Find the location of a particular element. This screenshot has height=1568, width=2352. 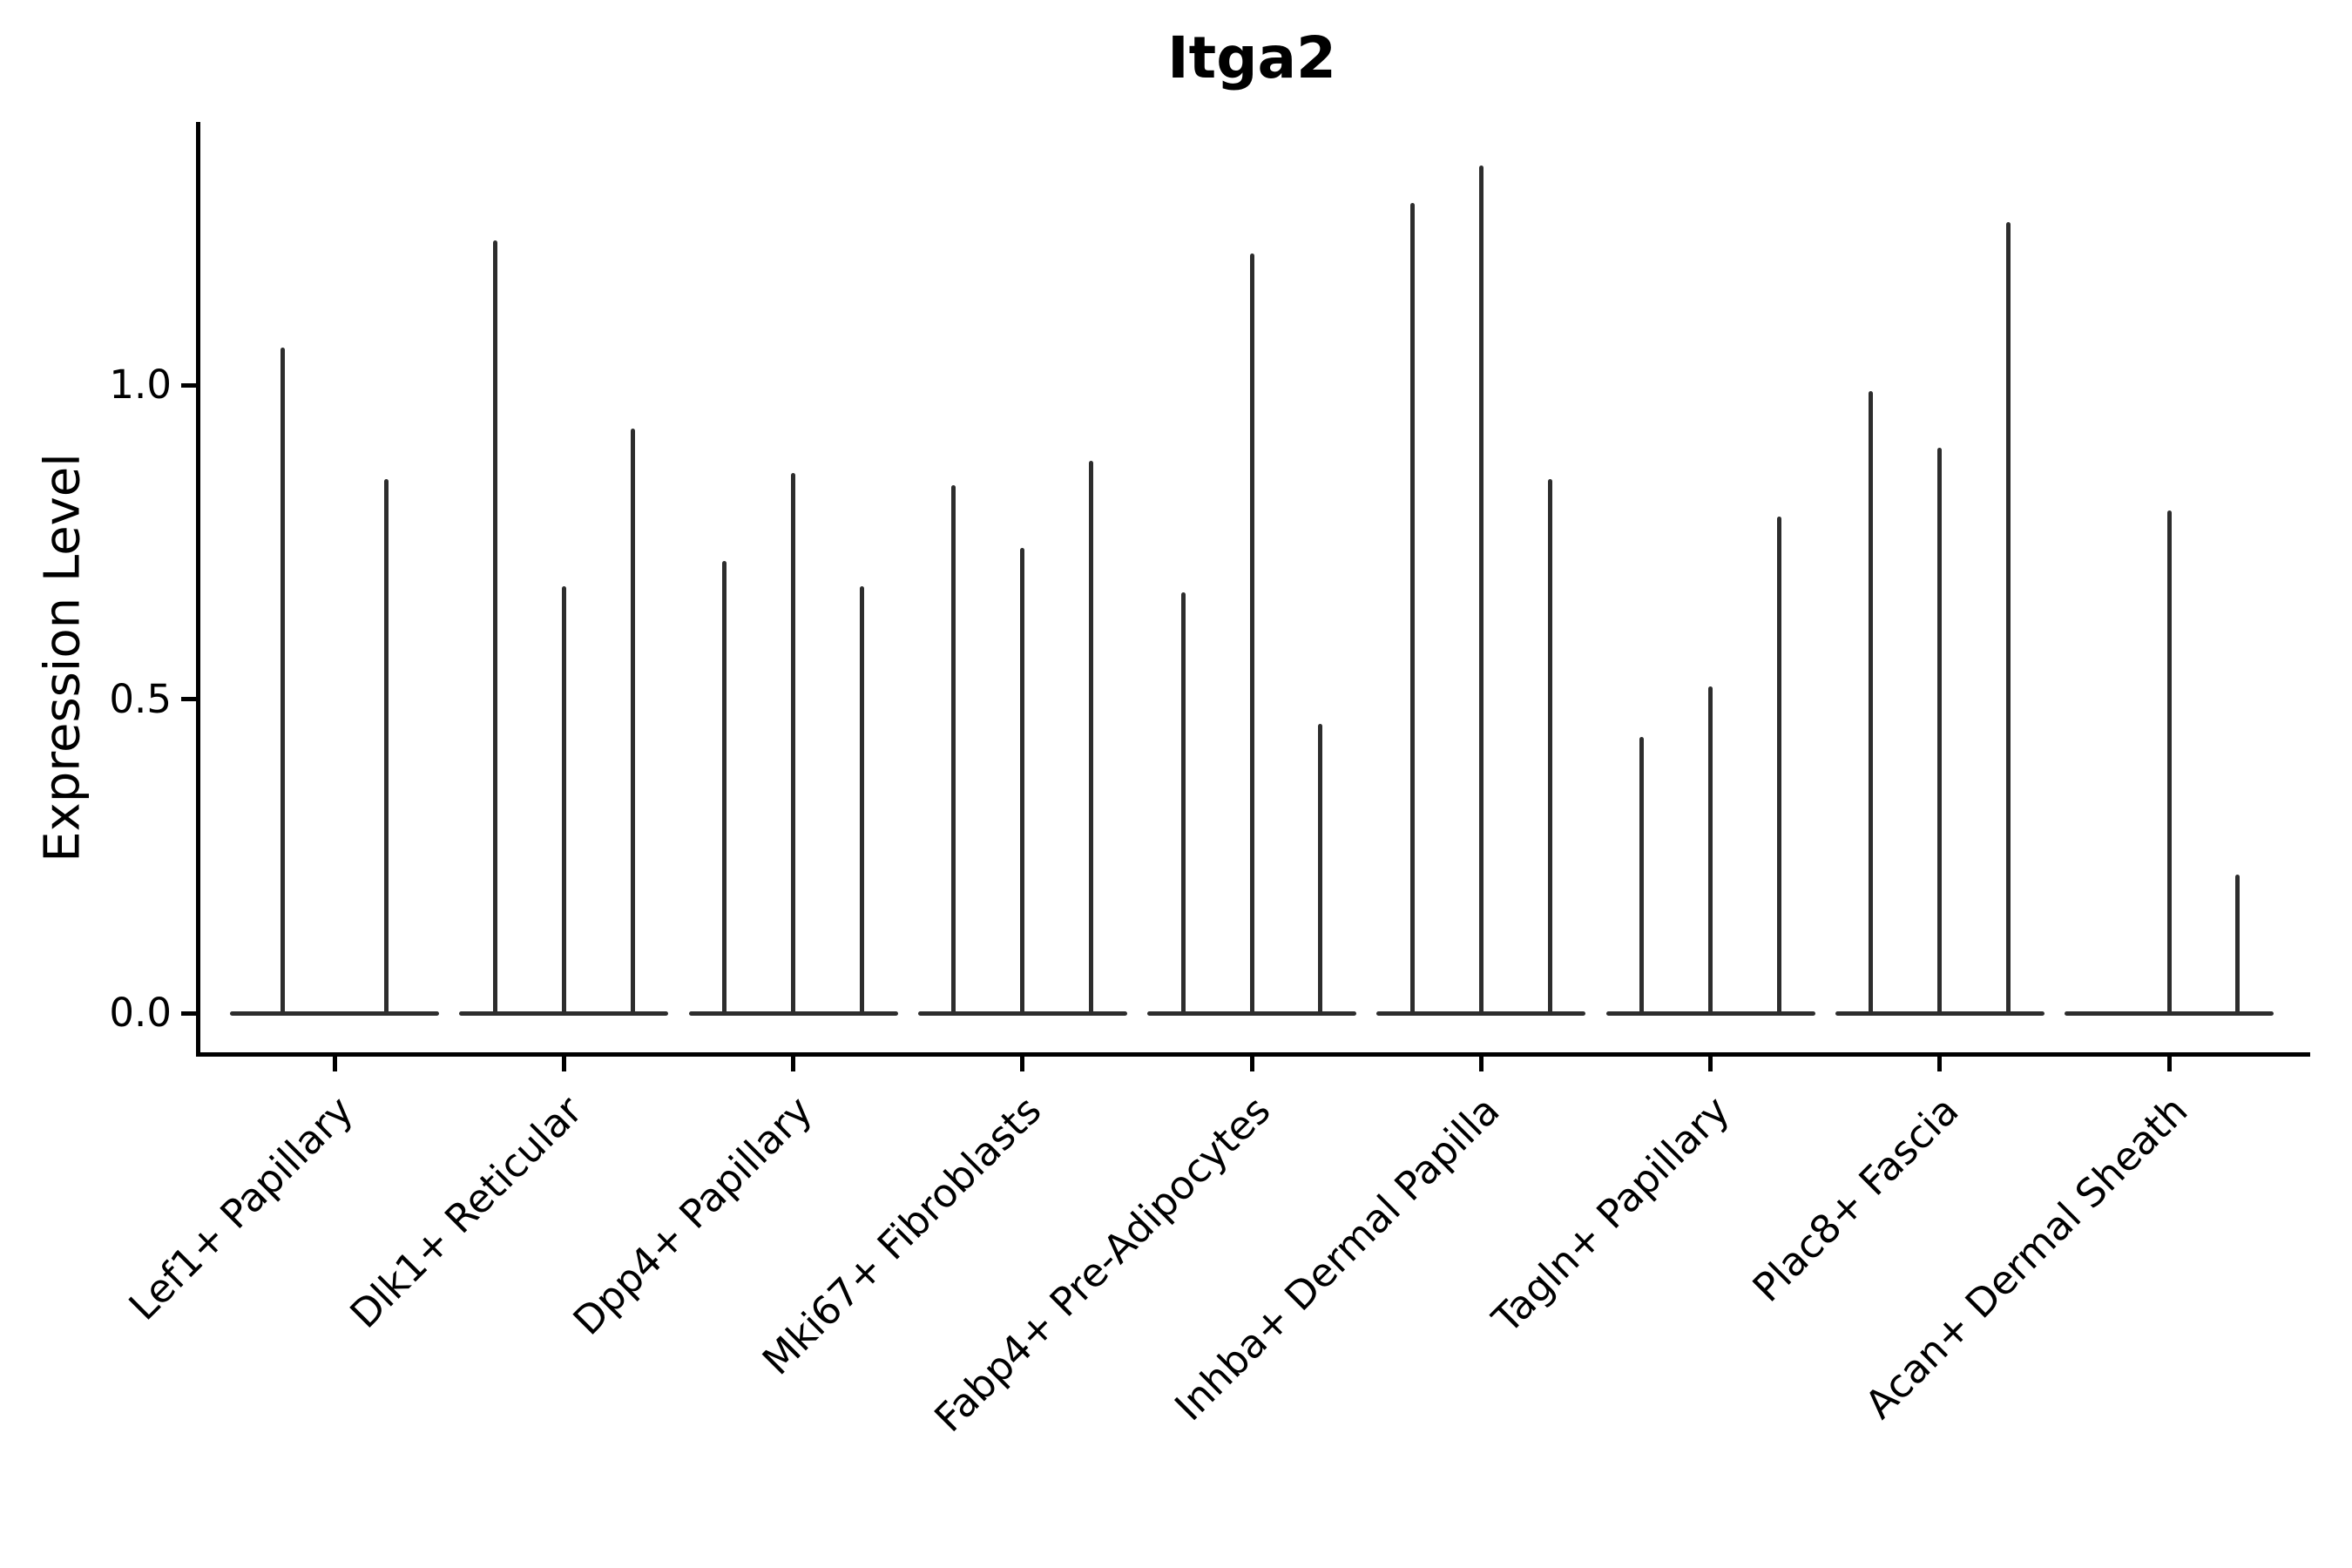

y-tick-label: 0.0 is located at coordinates (140, 1013).